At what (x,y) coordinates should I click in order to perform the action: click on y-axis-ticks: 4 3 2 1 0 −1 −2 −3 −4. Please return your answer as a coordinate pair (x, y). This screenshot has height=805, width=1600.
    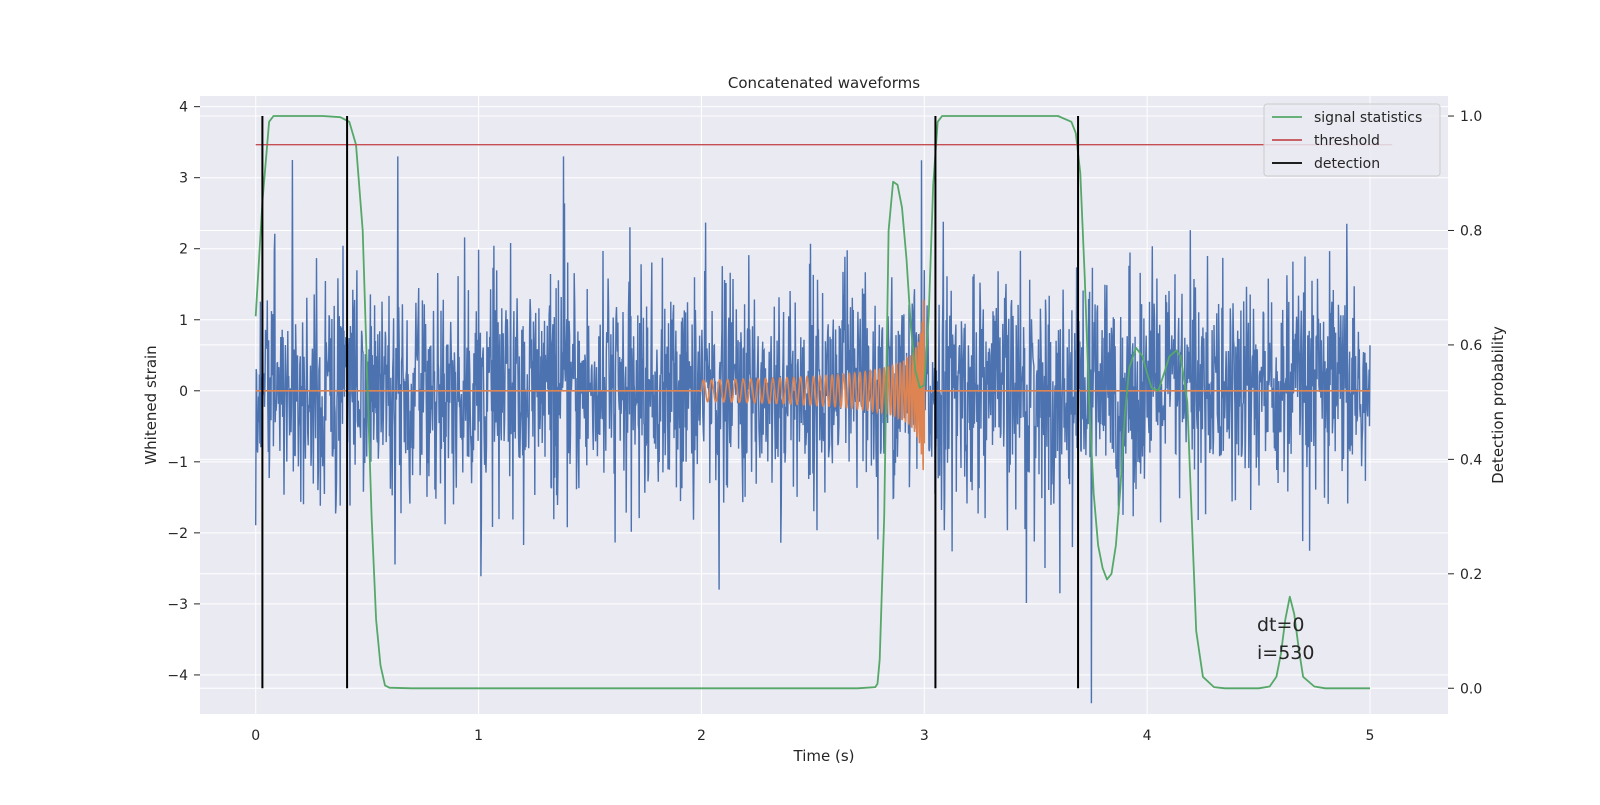
    Looking at the image, I should click on (183, 392).